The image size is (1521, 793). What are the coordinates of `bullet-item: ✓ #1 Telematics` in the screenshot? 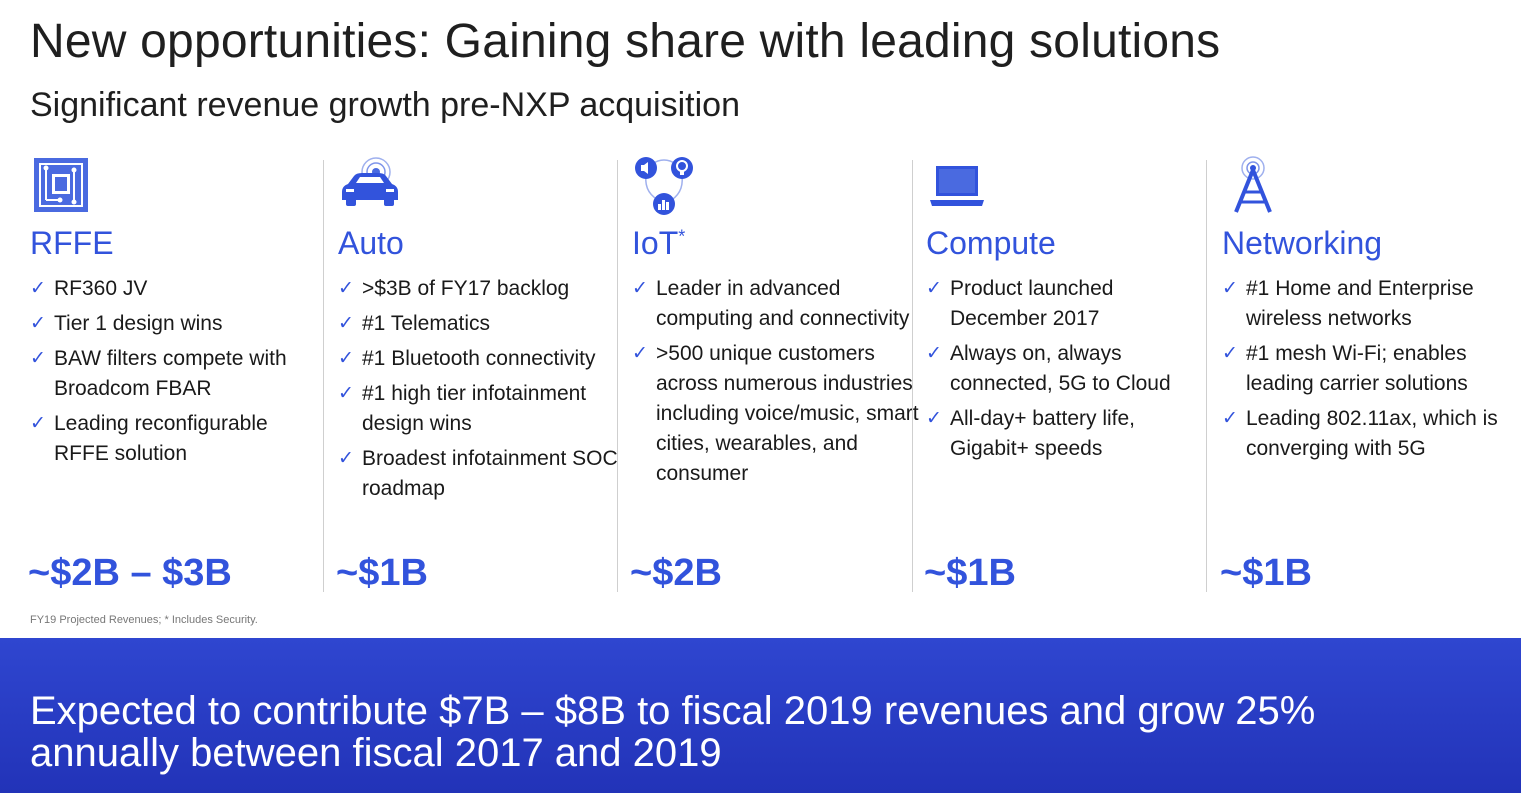 It's located at (483, 324).